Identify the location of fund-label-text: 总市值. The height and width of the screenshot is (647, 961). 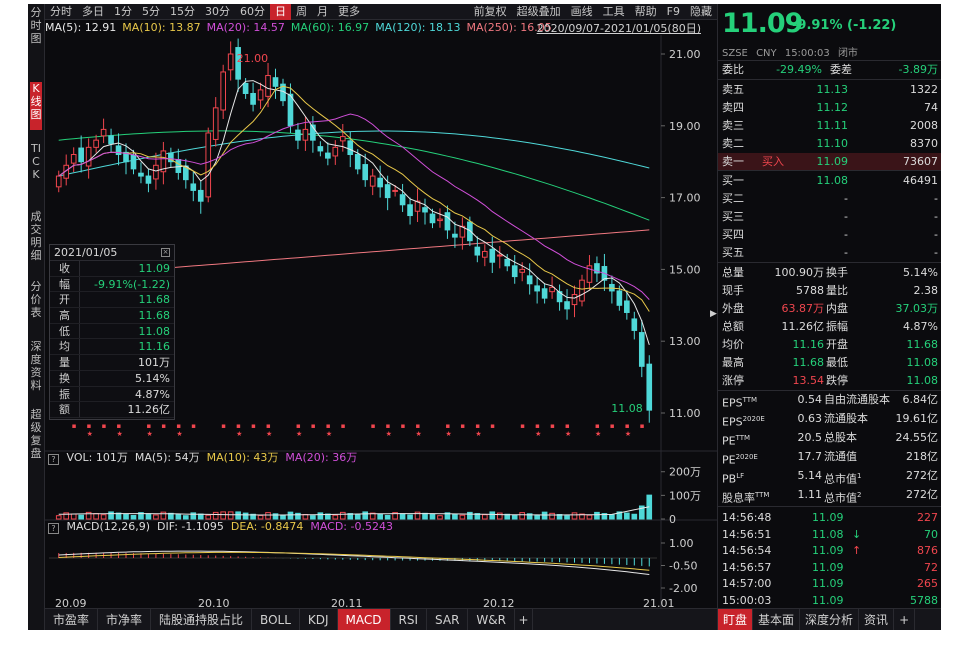
(840, 498).